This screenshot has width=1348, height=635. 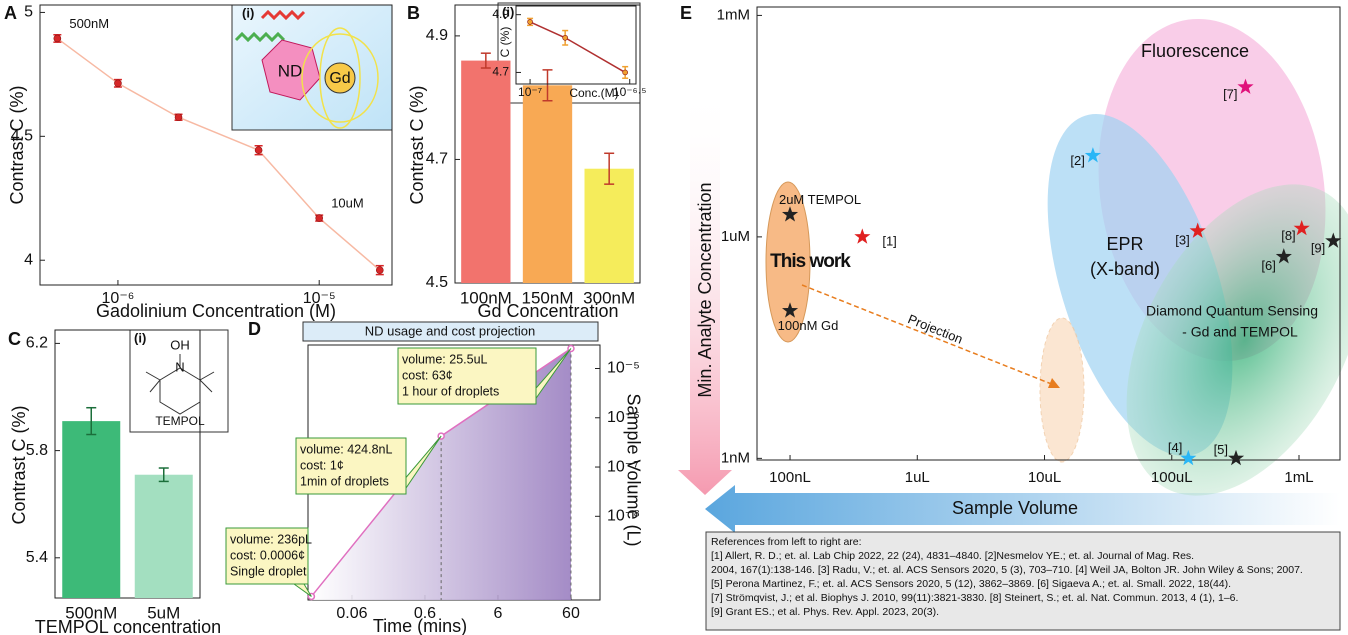 What do you see at coordinates (37, 343) in the screenshot?
I see `y-tick-label: 6.2` at bounding box center [37, 343].